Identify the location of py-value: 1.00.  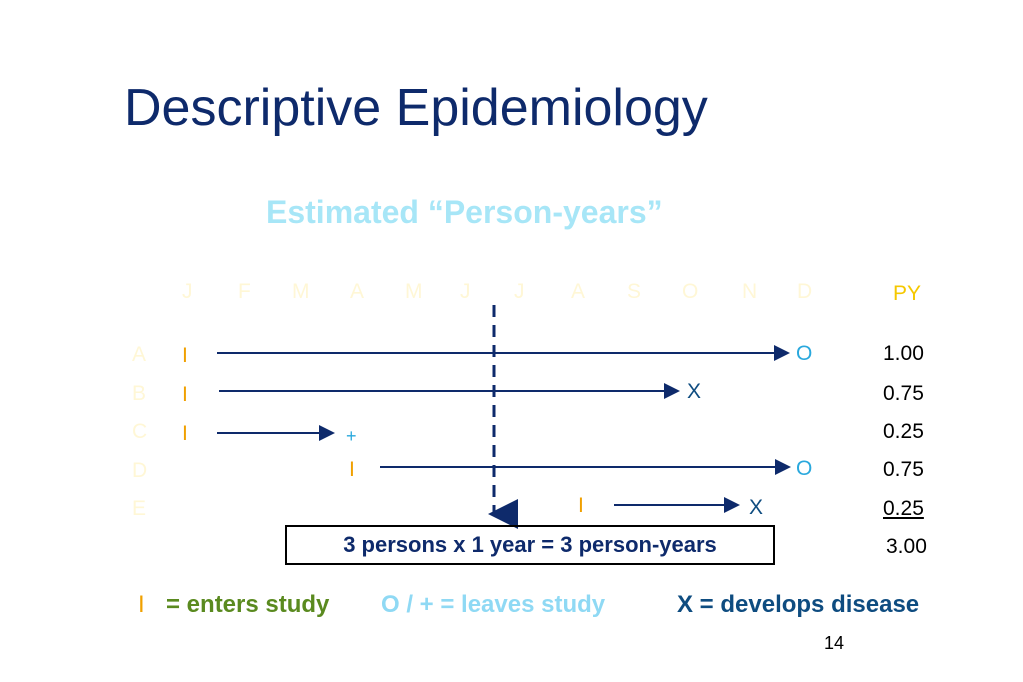
(903, 353).